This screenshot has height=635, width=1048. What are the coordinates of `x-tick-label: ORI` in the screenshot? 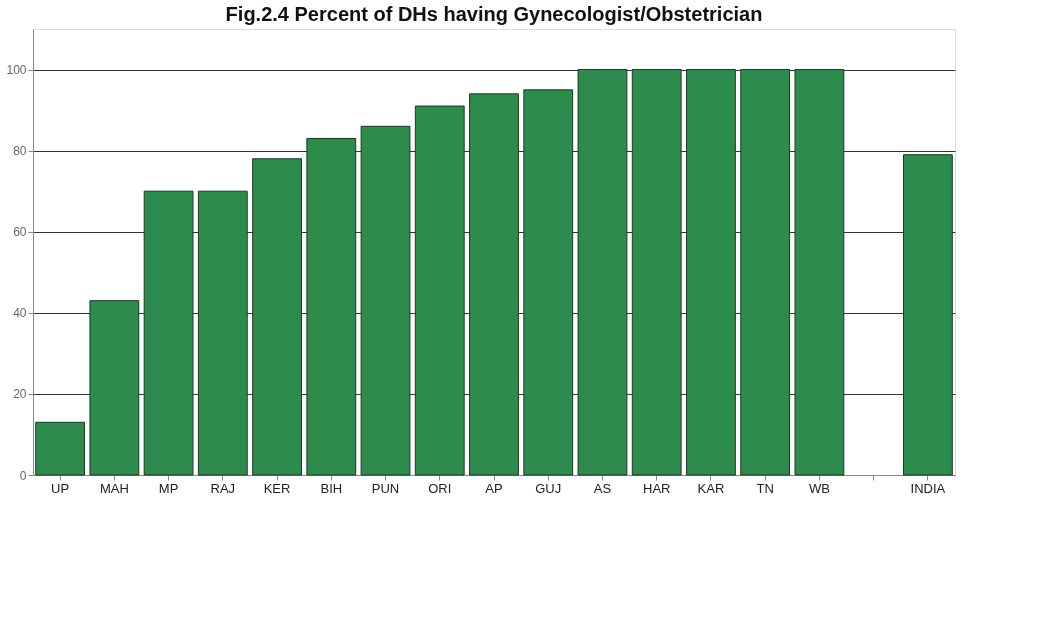 It's located at (440, 488).